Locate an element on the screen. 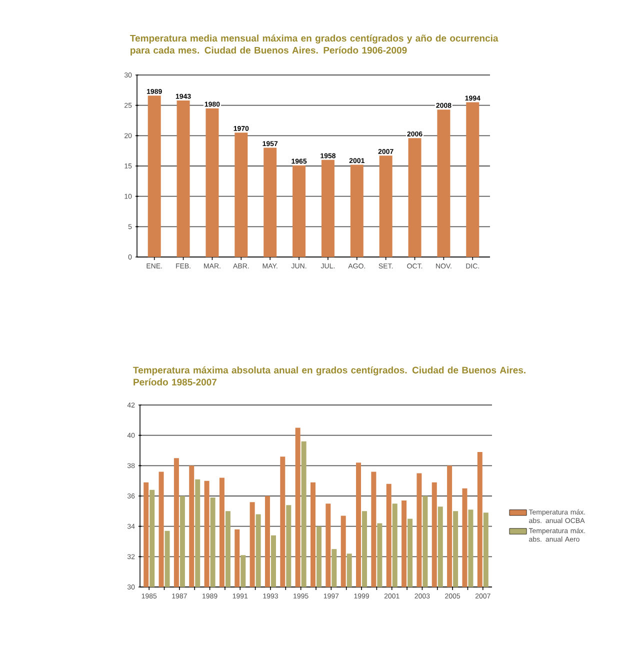 Image resolution: width=630 pixels, height=656 pixels. chart-title: Temperatura media mensual máxima en grados centígrados y año de ocurrencia para cada mes. Ciudad de Buenos Aires. Período 1906-2009 is located at coordinates (314, 45).